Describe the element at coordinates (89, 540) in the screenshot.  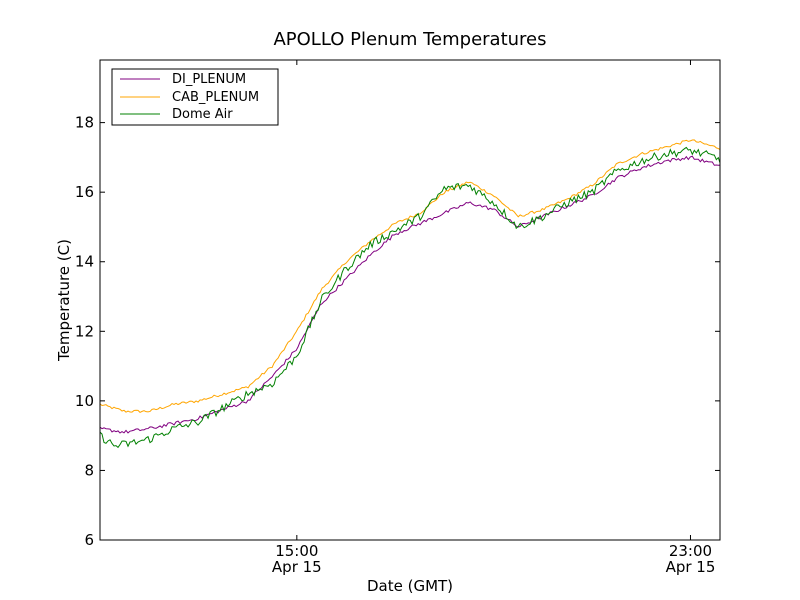
I see `y-tick-label-0: 6` at that location.